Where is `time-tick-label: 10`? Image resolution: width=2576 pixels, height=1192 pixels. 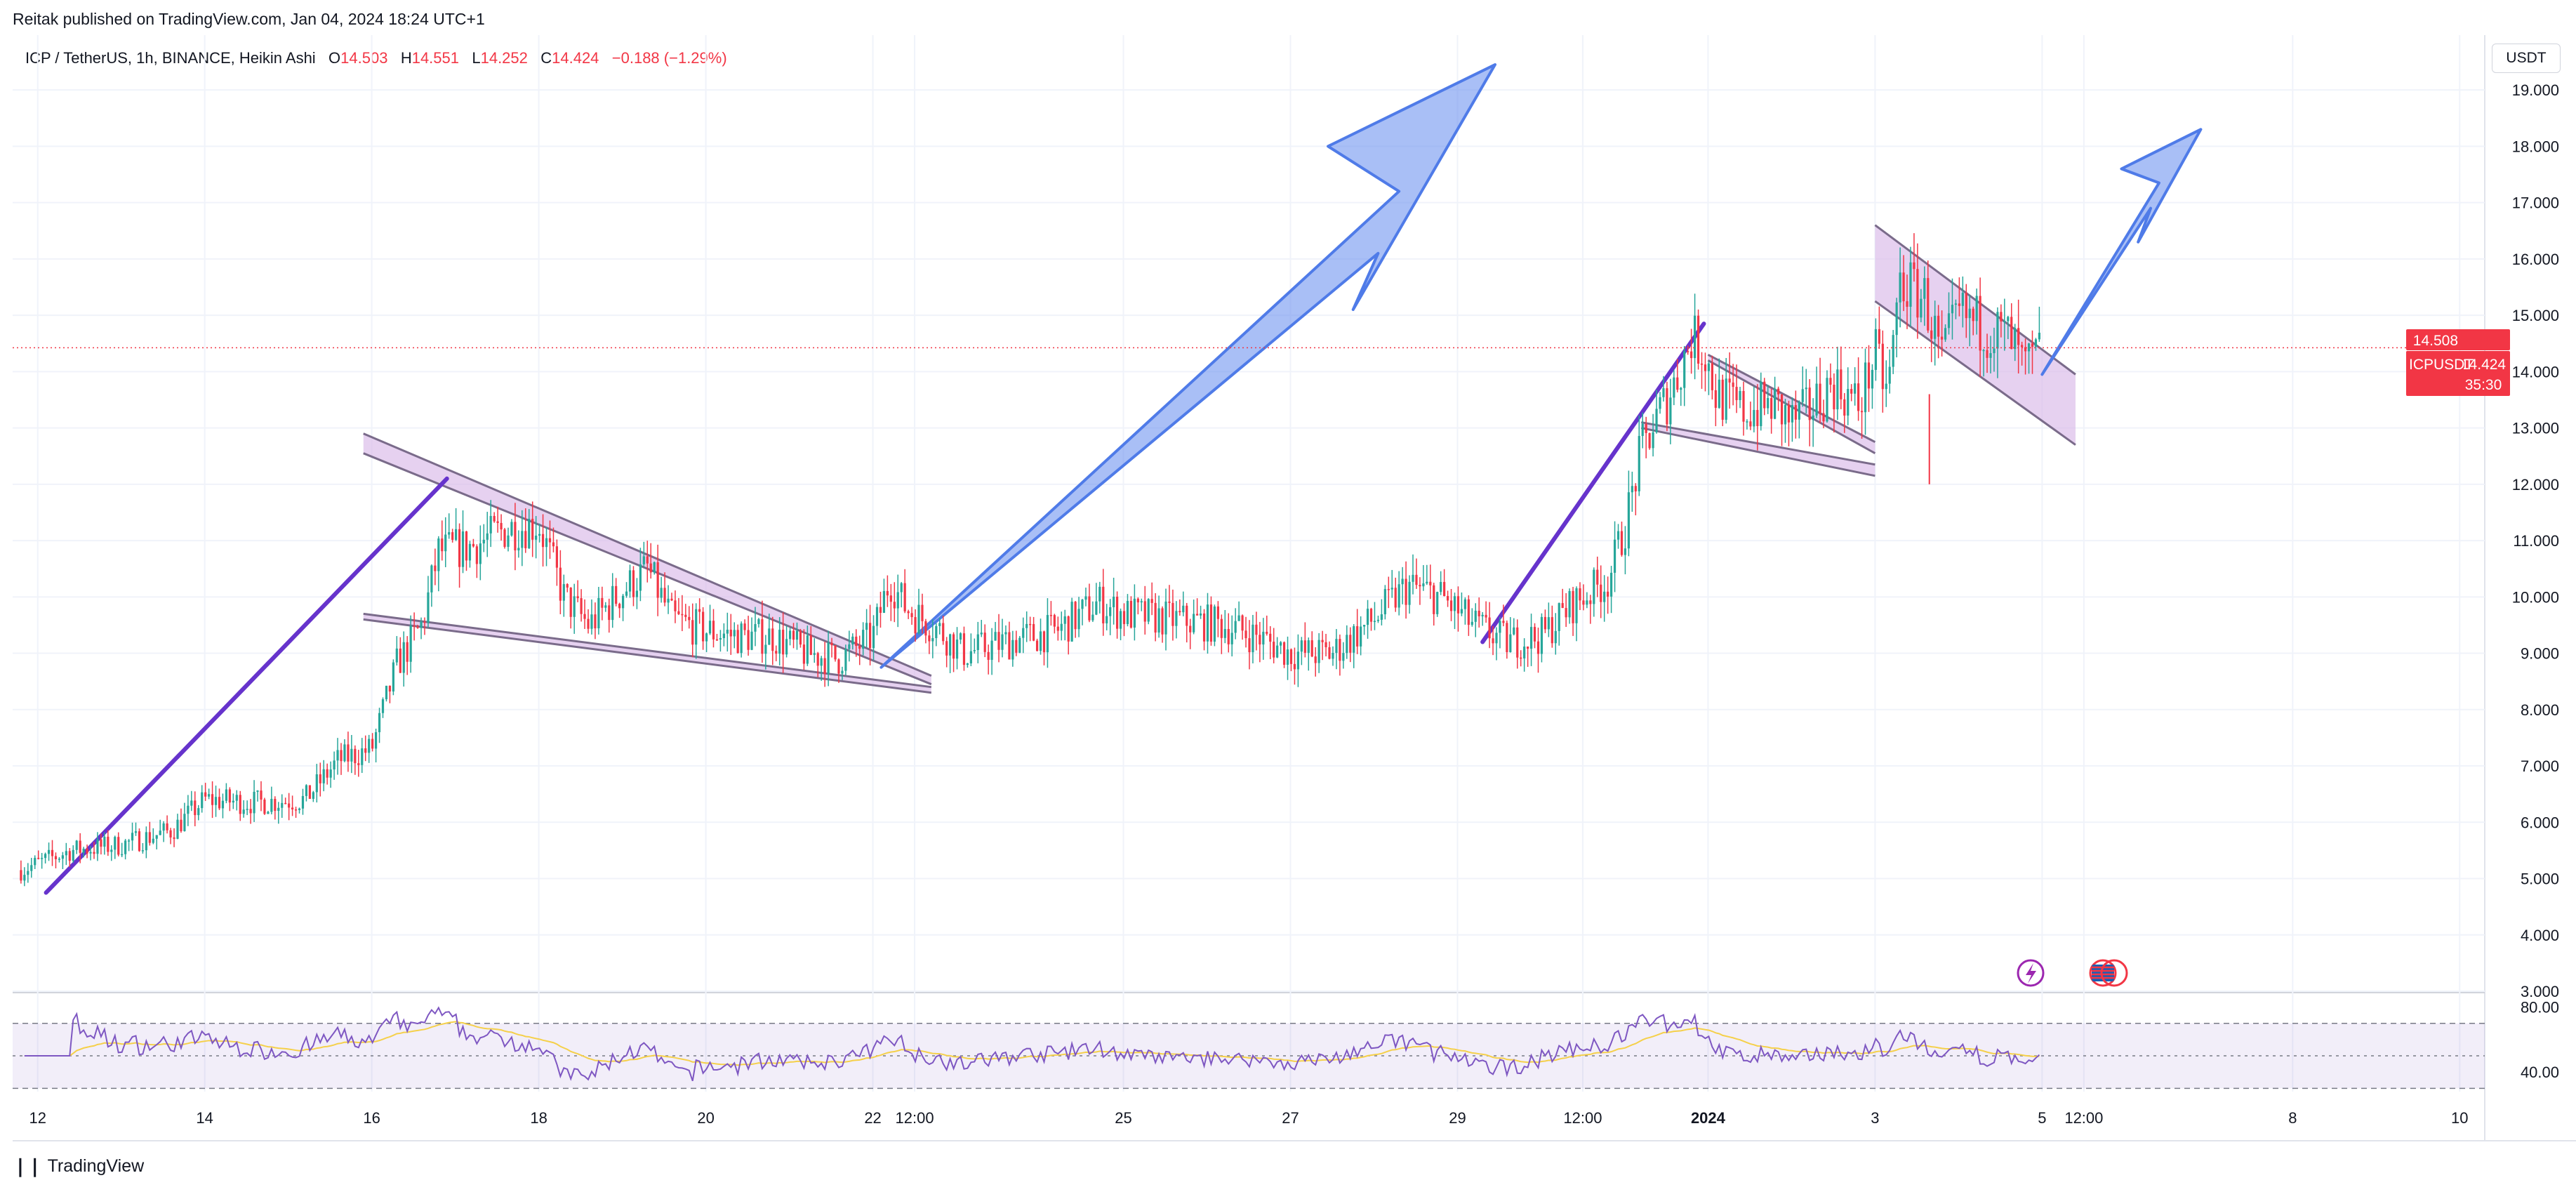 time-tick-label: 10 is located at coordinates (2460, 1118).